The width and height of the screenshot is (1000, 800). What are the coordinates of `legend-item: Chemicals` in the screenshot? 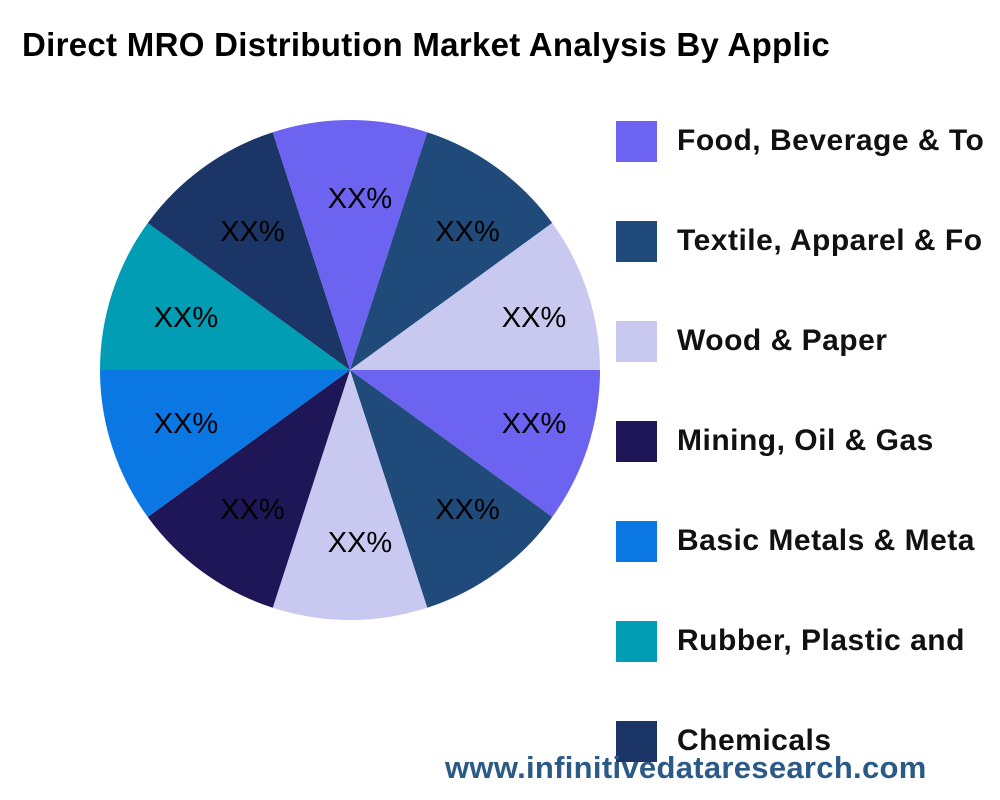 It's located at (724, 741).